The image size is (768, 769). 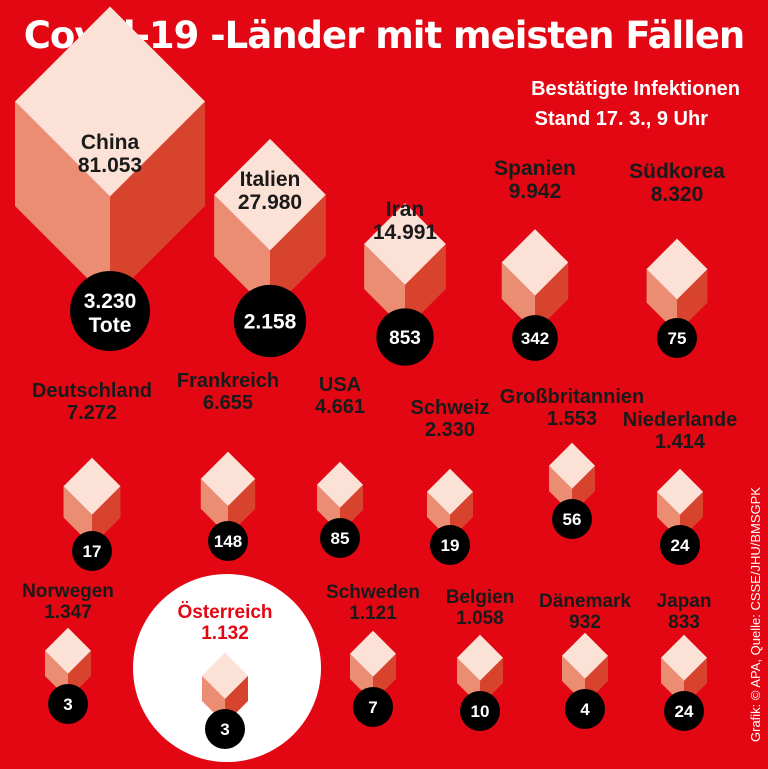 What do you see at coordinates (677, 171) in the screenshot?
I see `country-name-label: Südkorea` at bounding box center [677, 171].